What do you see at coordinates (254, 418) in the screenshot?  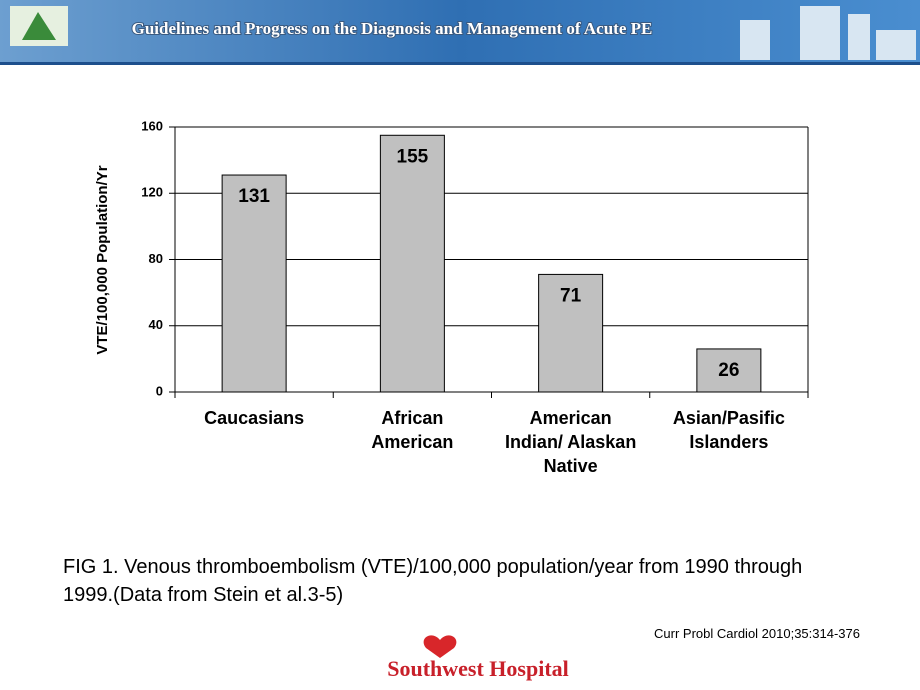 I see `x-tick-label: Caucasians` at bounding box center [254, 418].